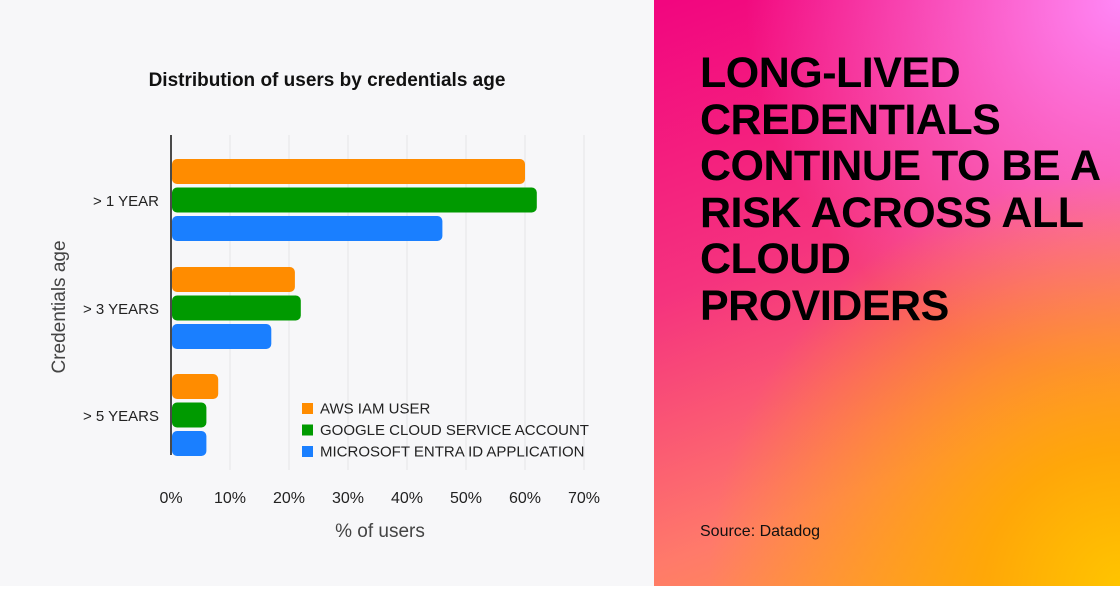 This screenshot has height=591, width=1120. What do you see at coordinates (327, 80) in the screenshot?
I see `chart-title: Distribution of users by credentials age` at bounding box center [327, 80].